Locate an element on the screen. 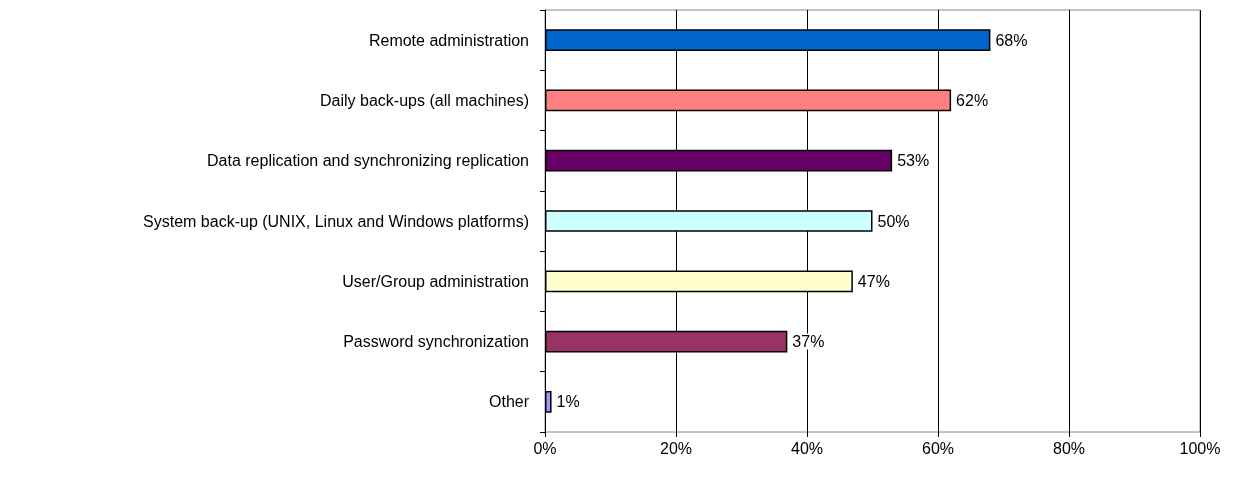 Image resolution: width=1233 pixels, height=479 pixels. x-tick-label: 40% is located at coordinates (807, 448).